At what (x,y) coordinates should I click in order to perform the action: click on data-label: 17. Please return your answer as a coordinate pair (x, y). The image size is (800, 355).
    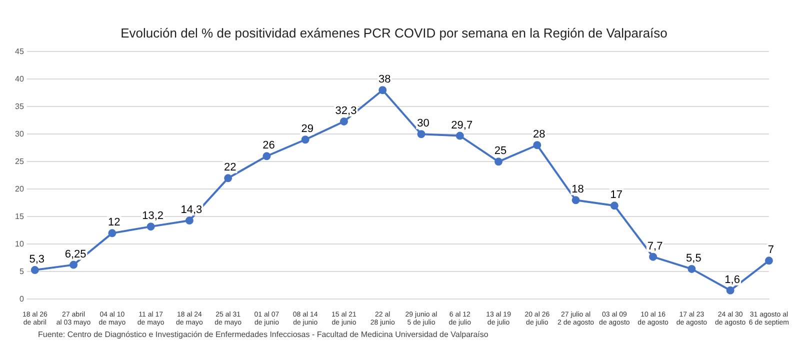
    Looking at the image, I should click on (616, 195).